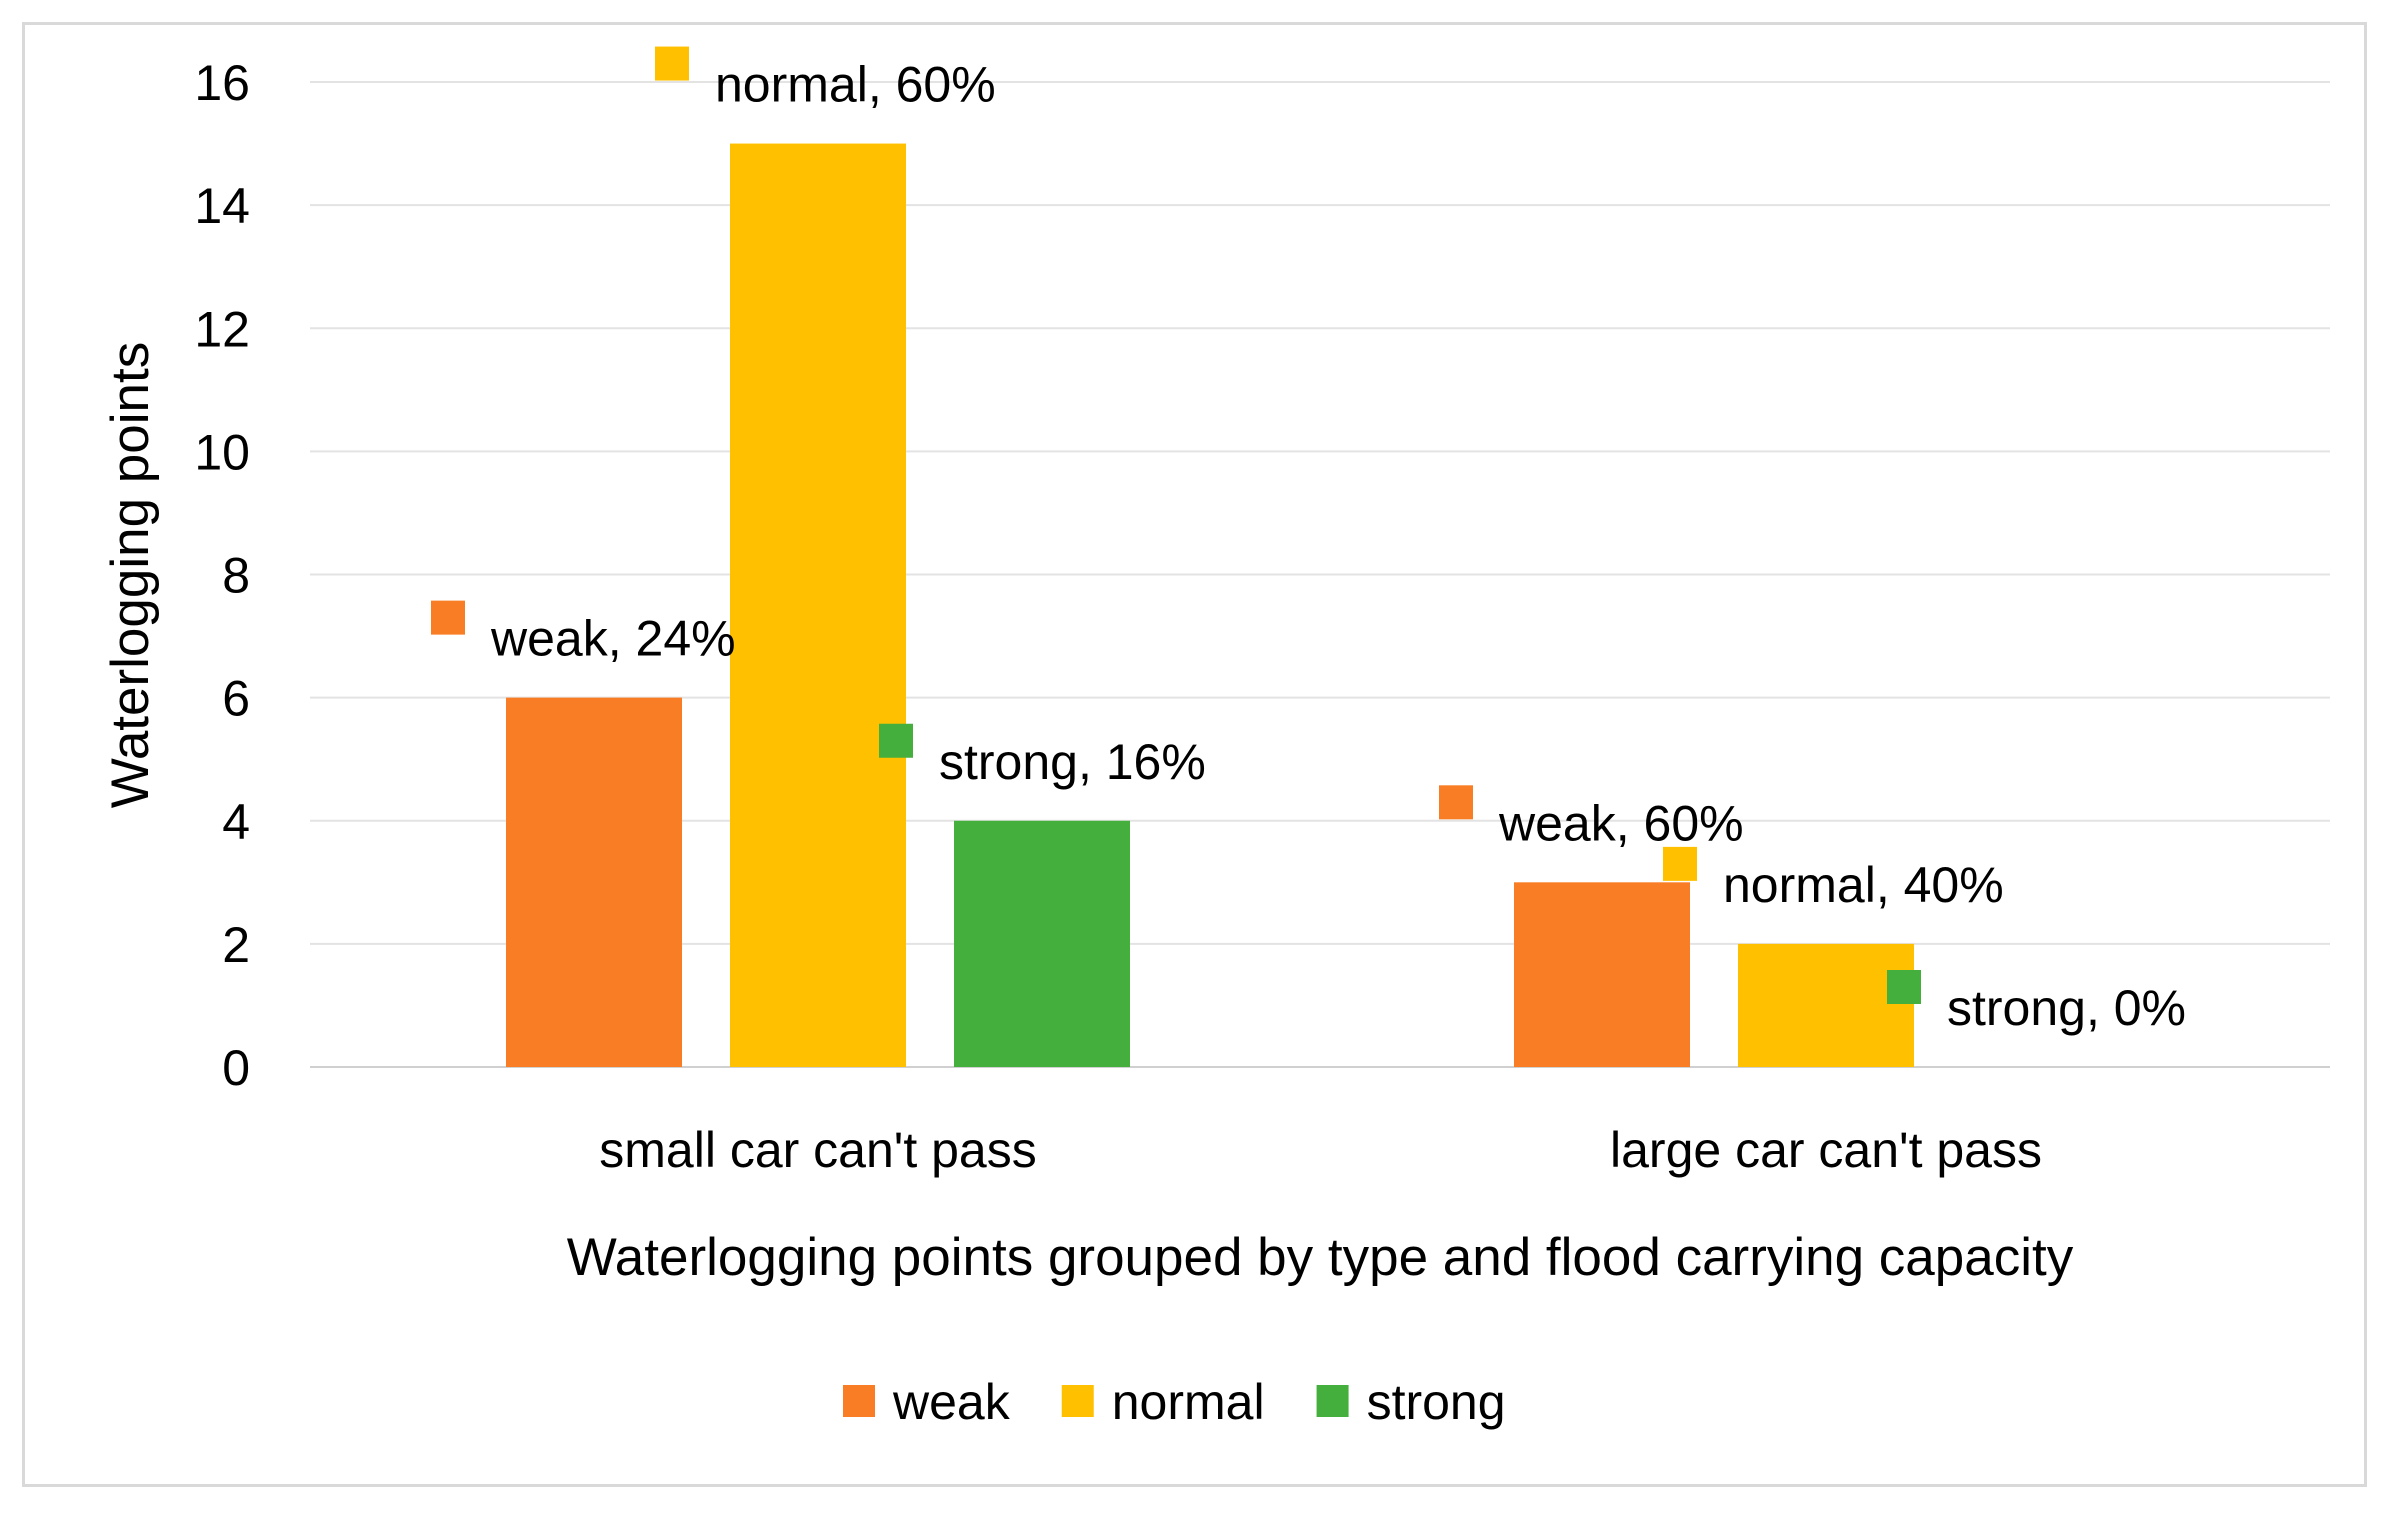 The height and width of the screenshot is (1513, 2389). I want to click on x-tick-label: large car can't pass, so click(1826, 1150).